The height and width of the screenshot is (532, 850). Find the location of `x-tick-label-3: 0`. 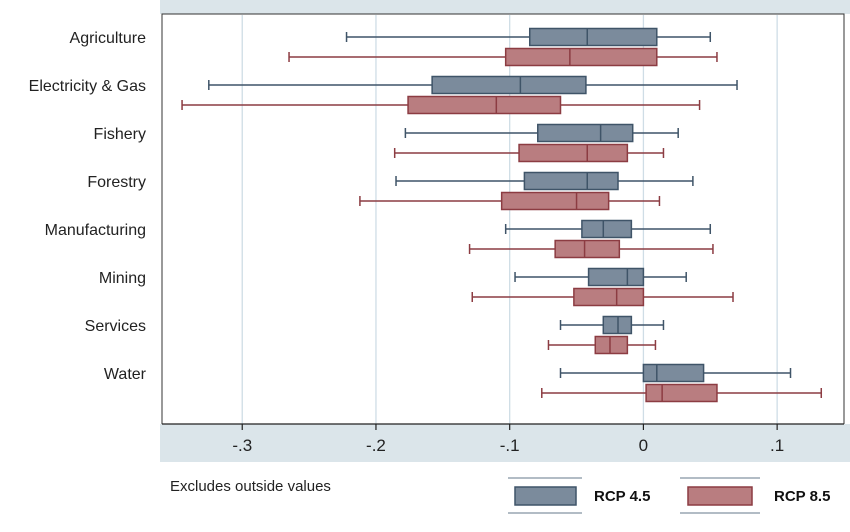

x-tick-label-3: 0 is located at coordinates (643, 445).